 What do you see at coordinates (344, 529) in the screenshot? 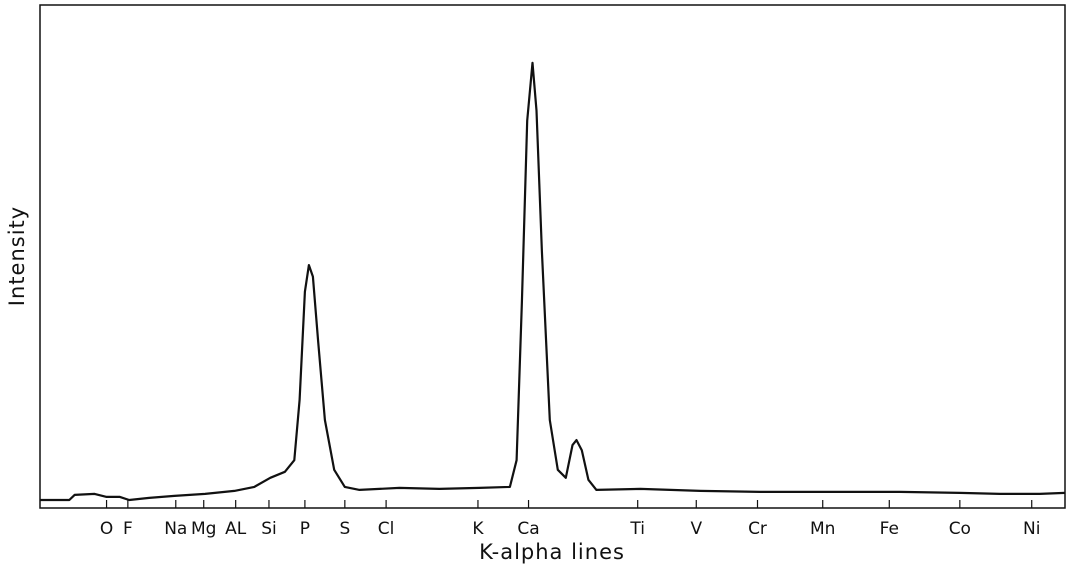
I see `x-tick-label: S` at bounding box center [344, 529].